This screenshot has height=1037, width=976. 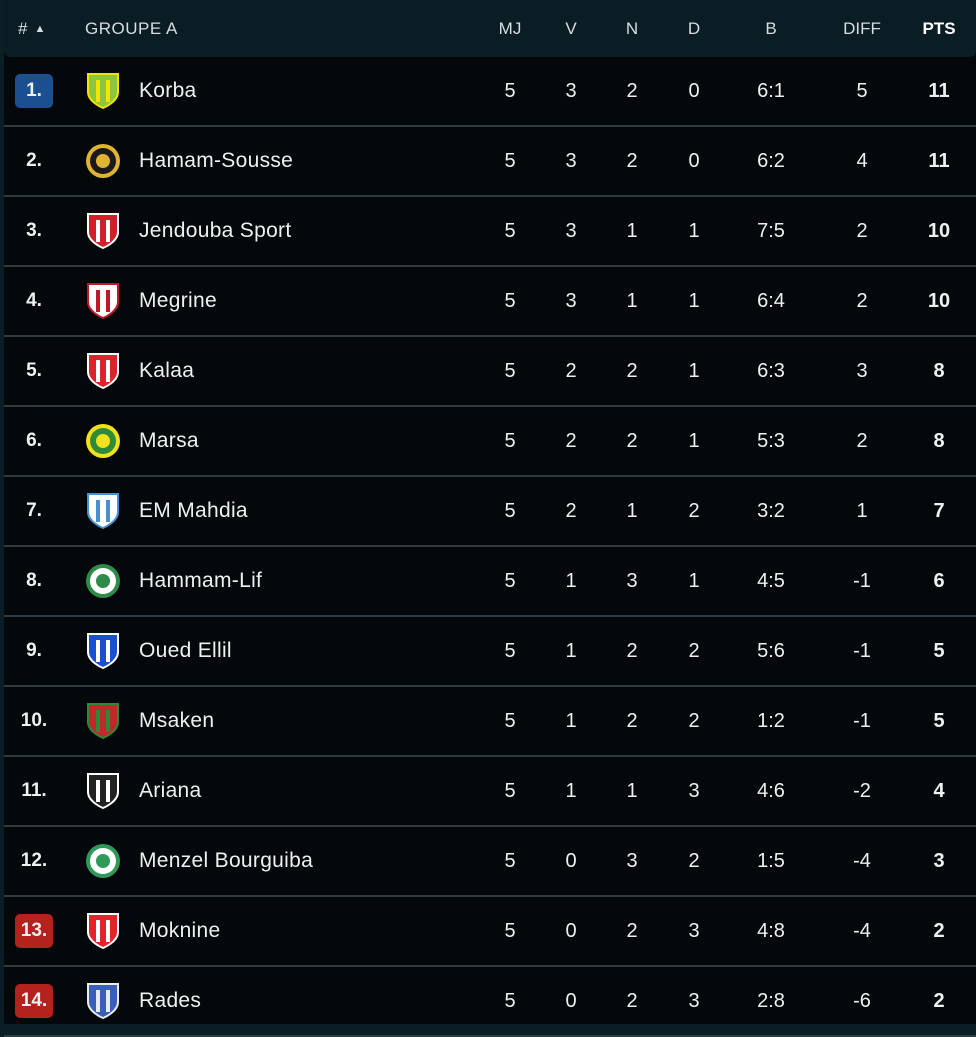 What do you see at coordinates (571, 510) in the screenshot?
I see `wins: 2` at bounding box center [571, 510].